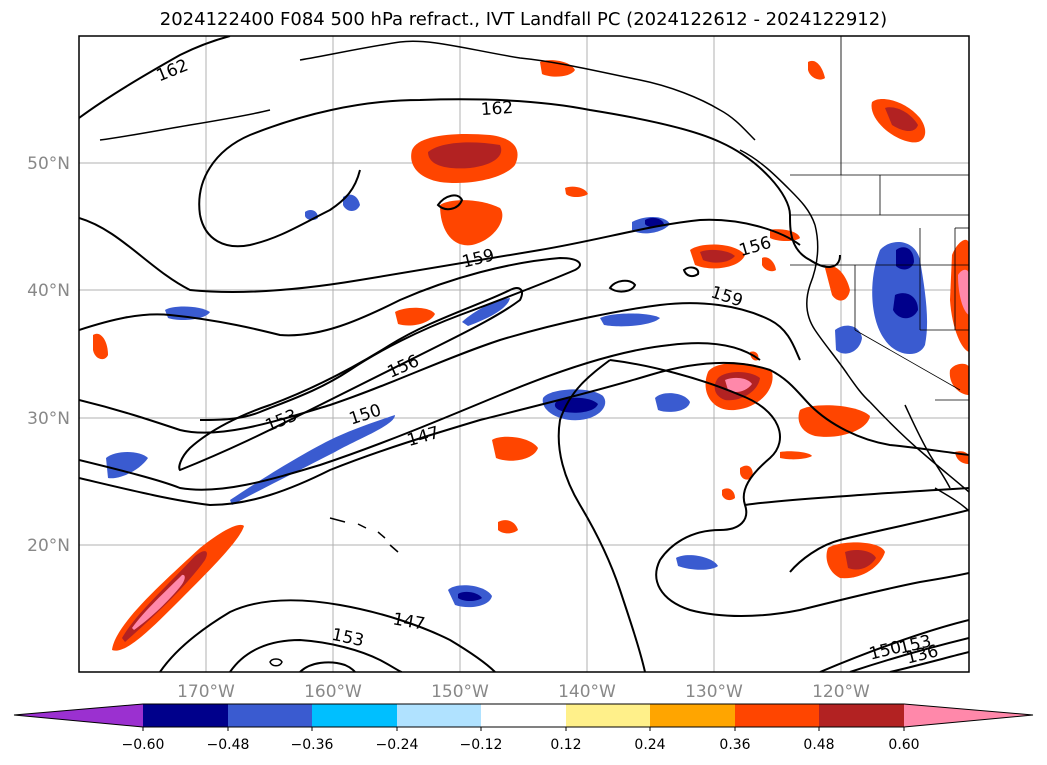  I want to click on contour-153-south, so click(316, 655).